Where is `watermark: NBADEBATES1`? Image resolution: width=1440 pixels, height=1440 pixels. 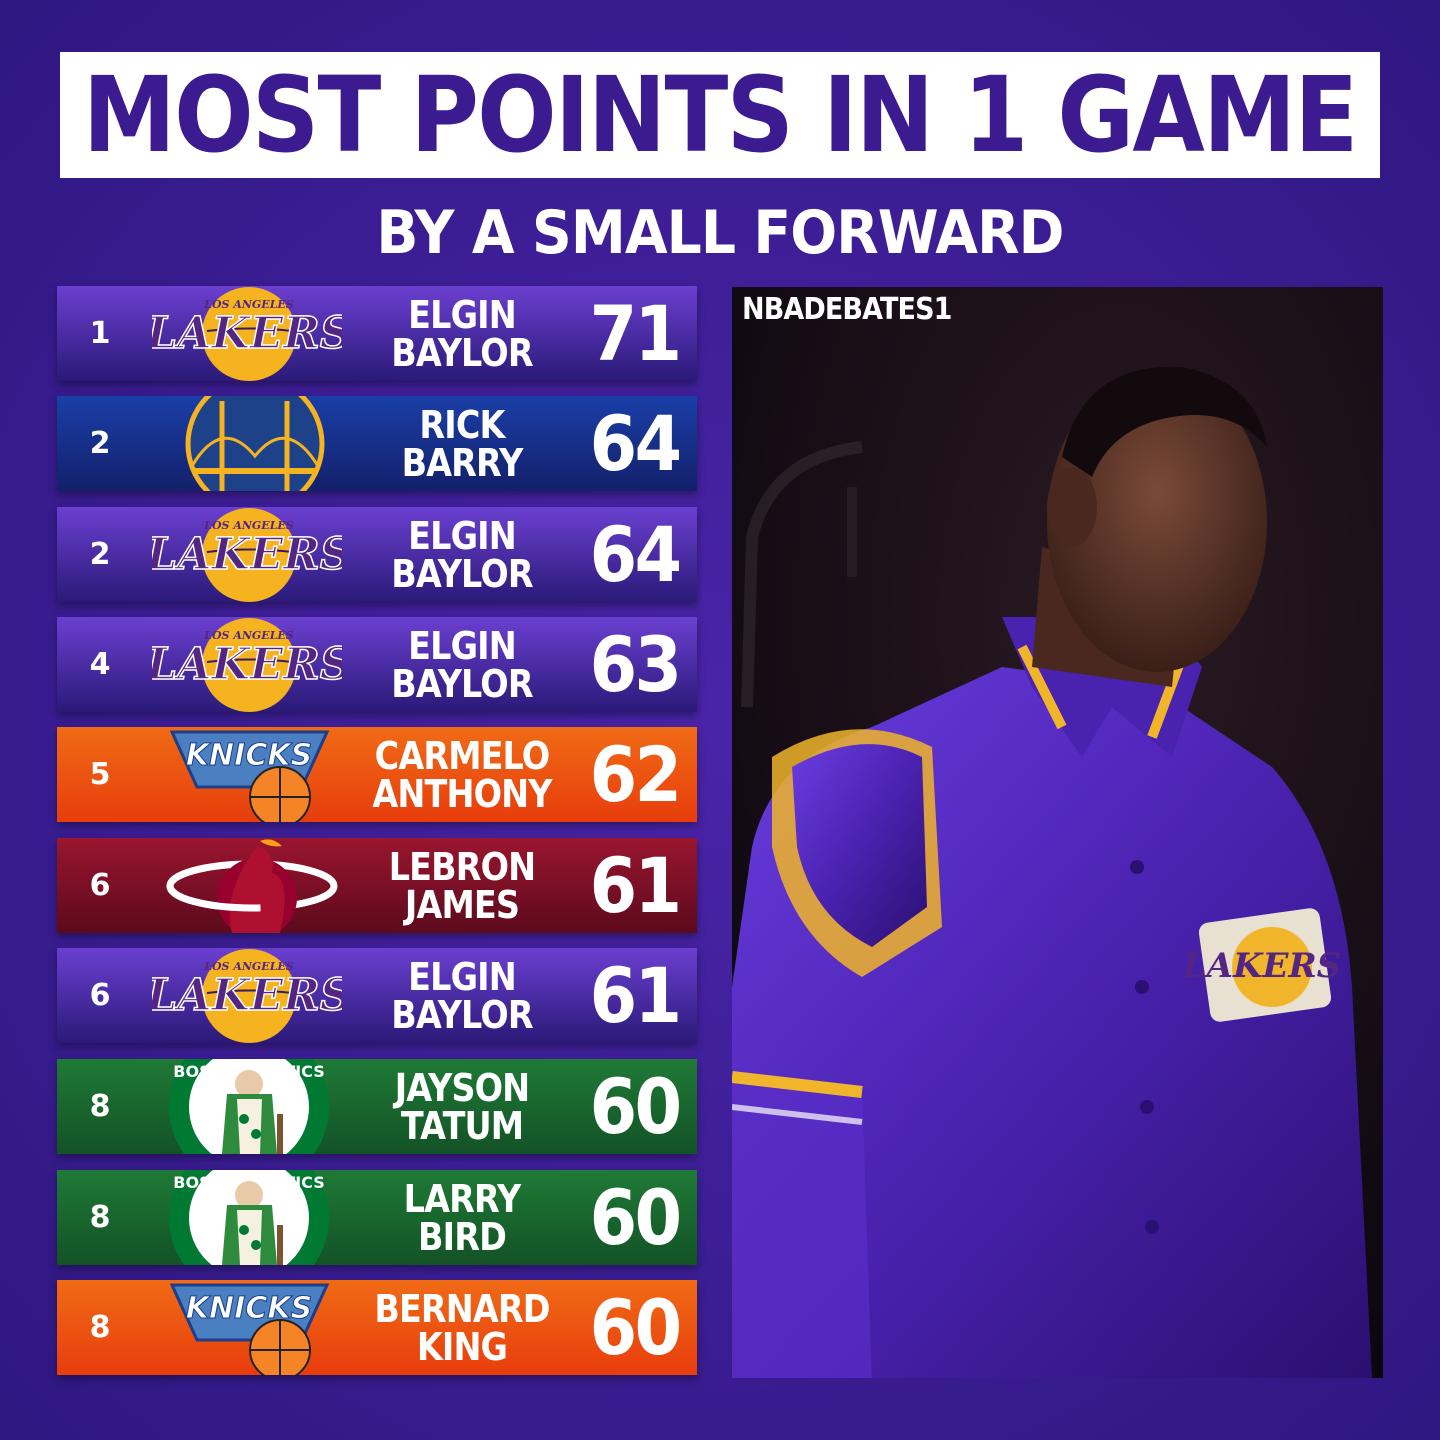 watermark: NBADEBATES1 is located at coordinates (847, 309).